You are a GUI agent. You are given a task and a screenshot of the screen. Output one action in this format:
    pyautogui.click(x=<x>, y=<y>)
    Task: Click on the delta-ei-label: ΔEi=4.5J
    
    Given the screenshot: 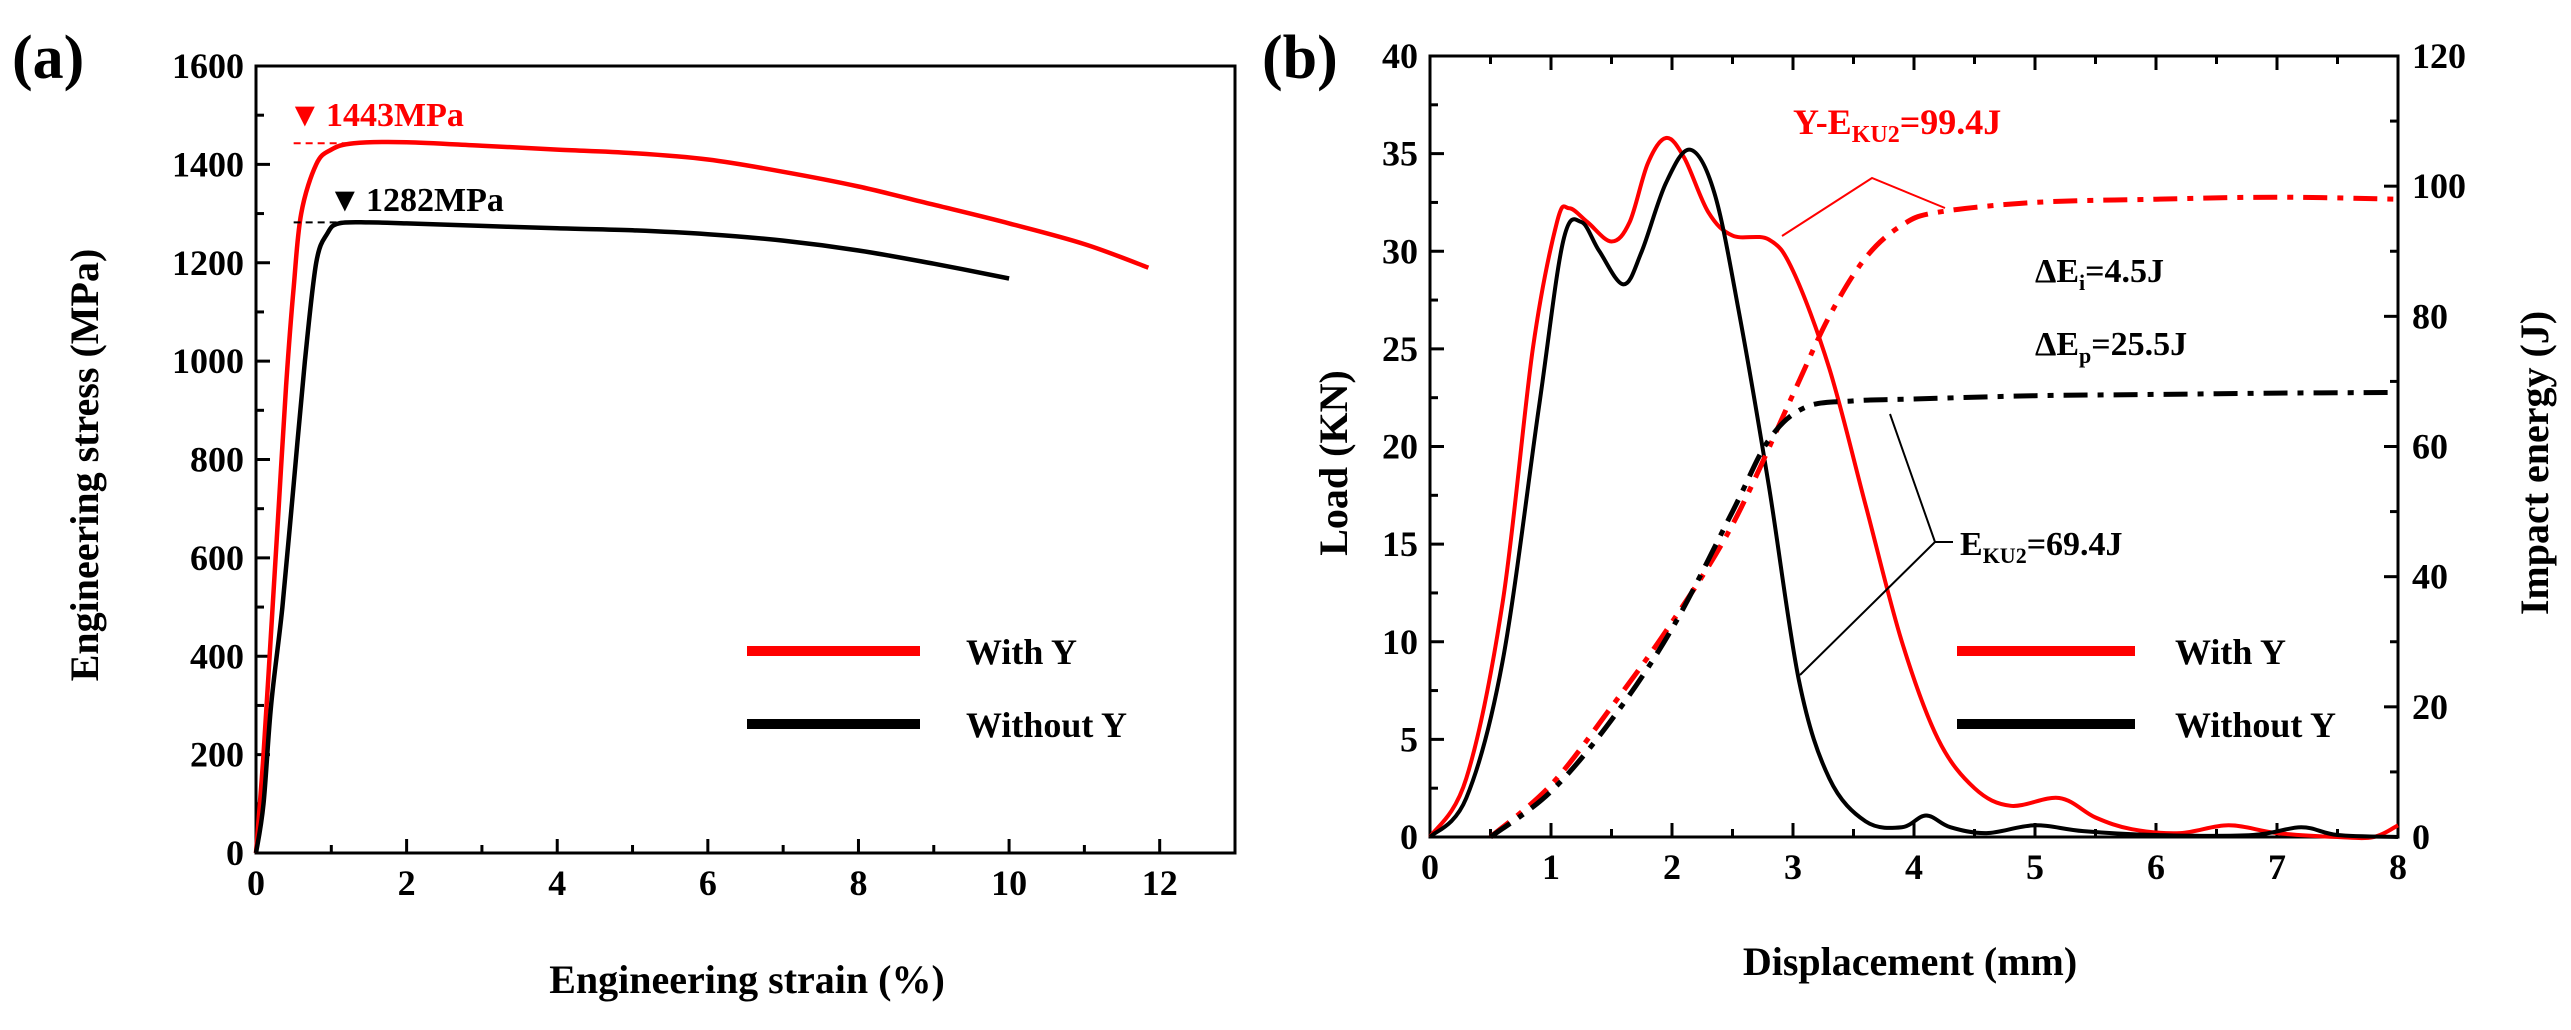 What is the action you would take?
    pyautogui.click(x=2099, y=274)
    